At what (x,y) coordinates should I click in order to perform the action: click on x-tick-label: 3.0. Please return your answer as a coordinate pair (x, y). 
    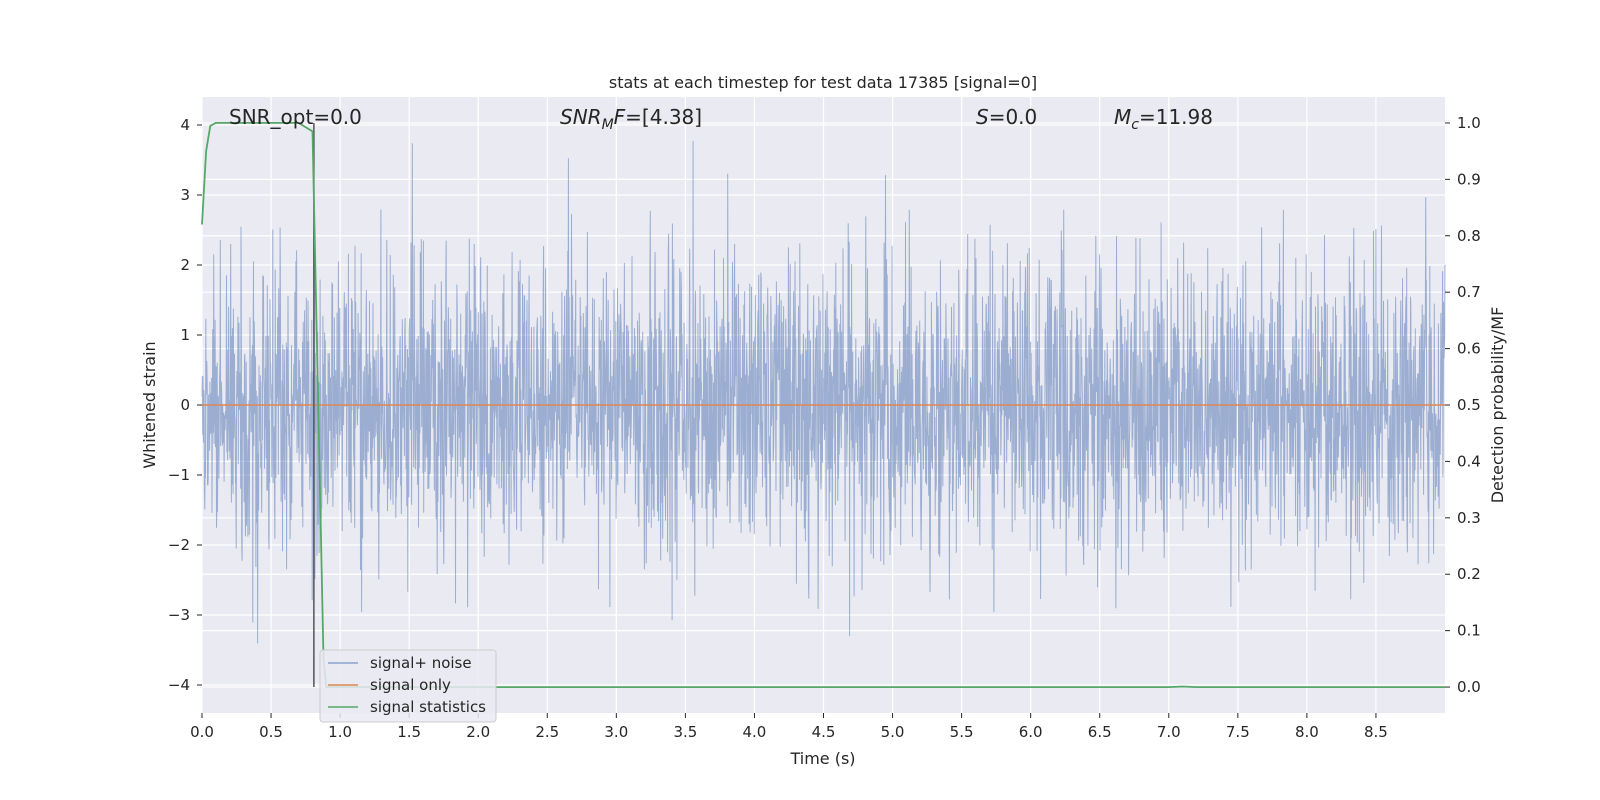
    Looking at the image, I should click on (616, 732).